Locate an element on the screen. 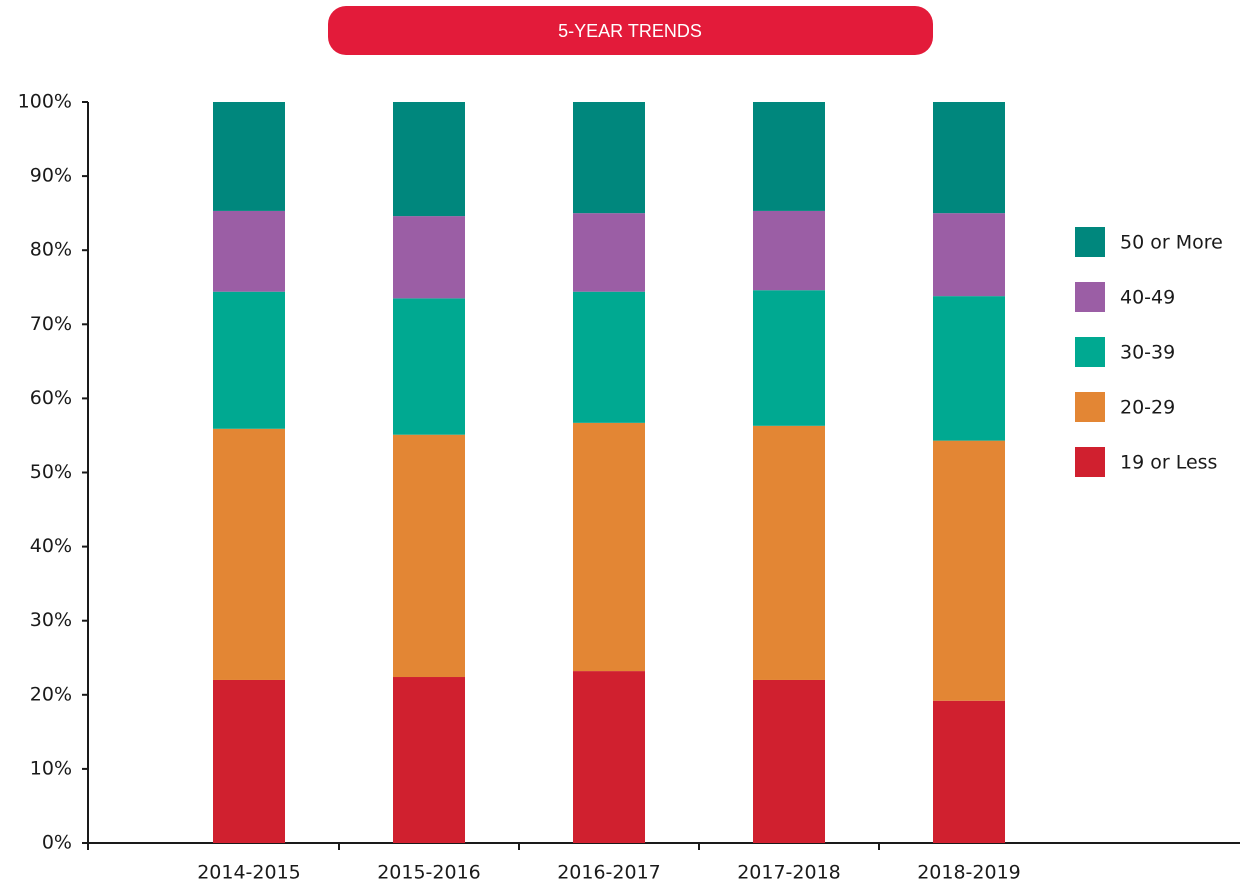 This screenshot has width=1252, height=888. x-tick-label: 2016-2017 is located at coordinates (609, 873).